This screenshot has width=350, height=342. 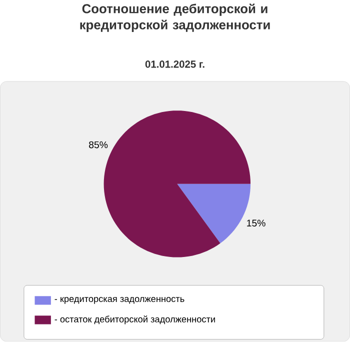 I want to click on legend-label: - остаток дебиторской задолженности, so click(x=134, y=320).